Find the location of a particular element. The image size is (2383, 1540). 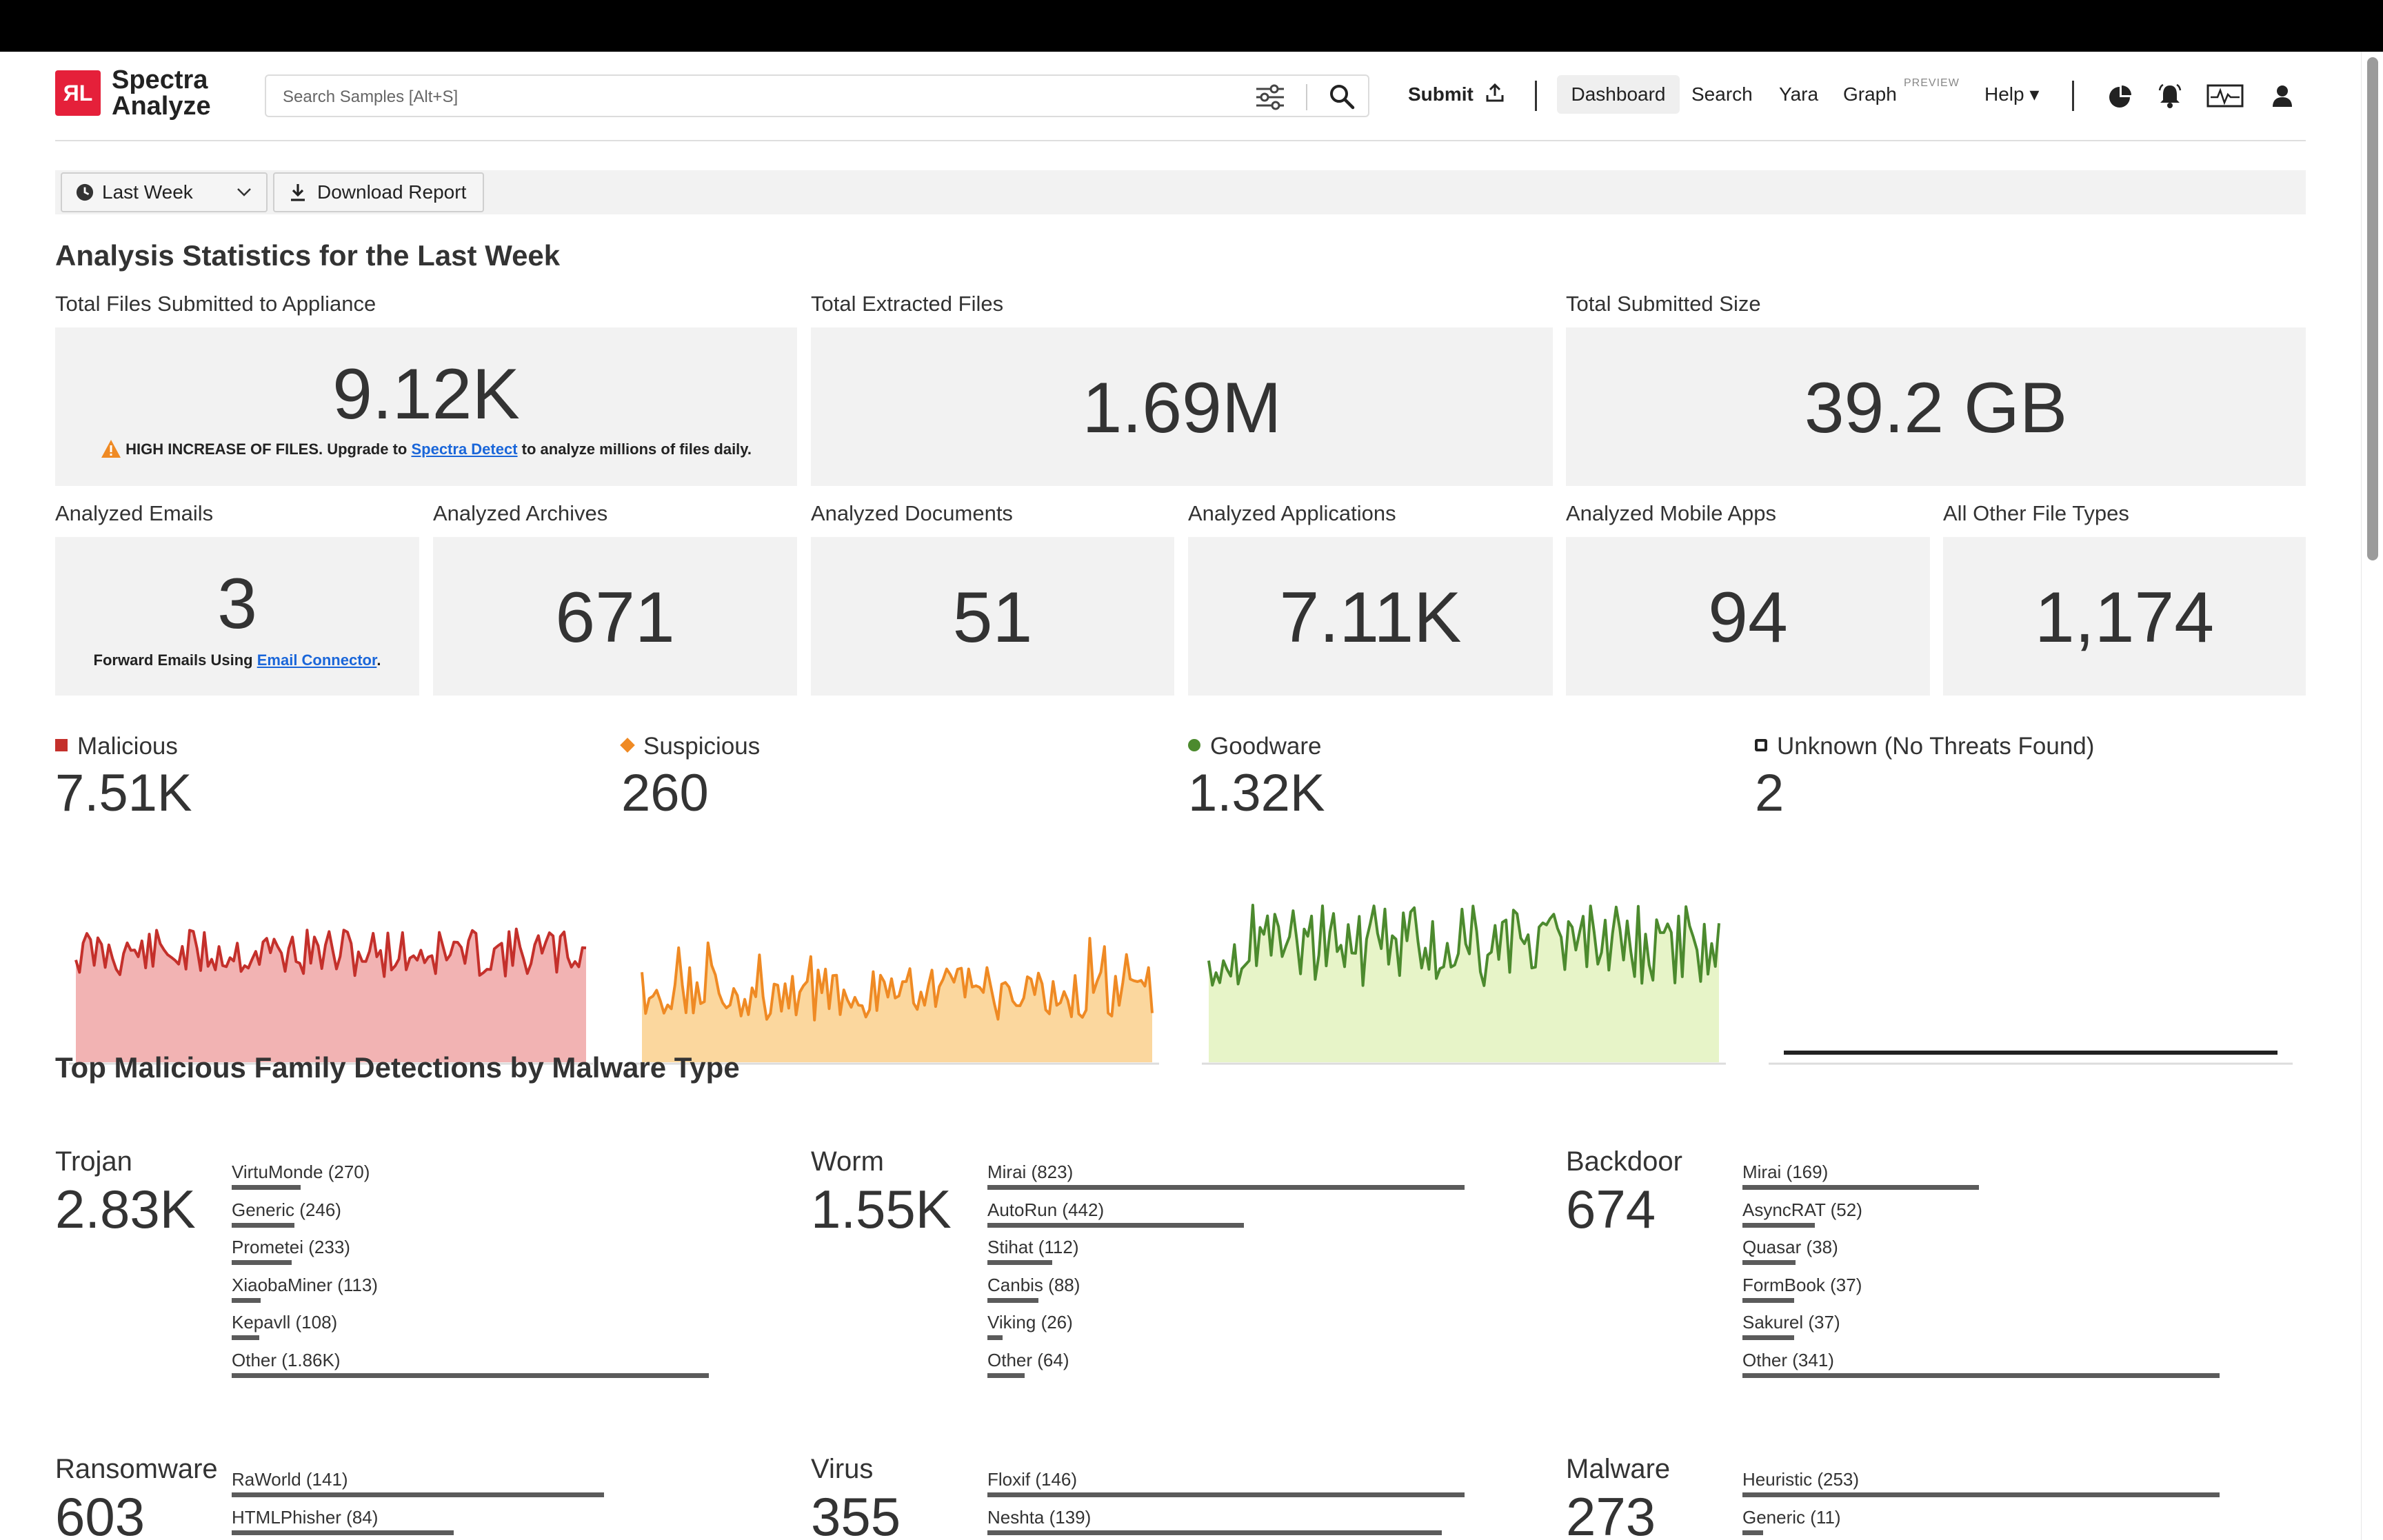

bell-icon is located at coordinates (2170, 96).